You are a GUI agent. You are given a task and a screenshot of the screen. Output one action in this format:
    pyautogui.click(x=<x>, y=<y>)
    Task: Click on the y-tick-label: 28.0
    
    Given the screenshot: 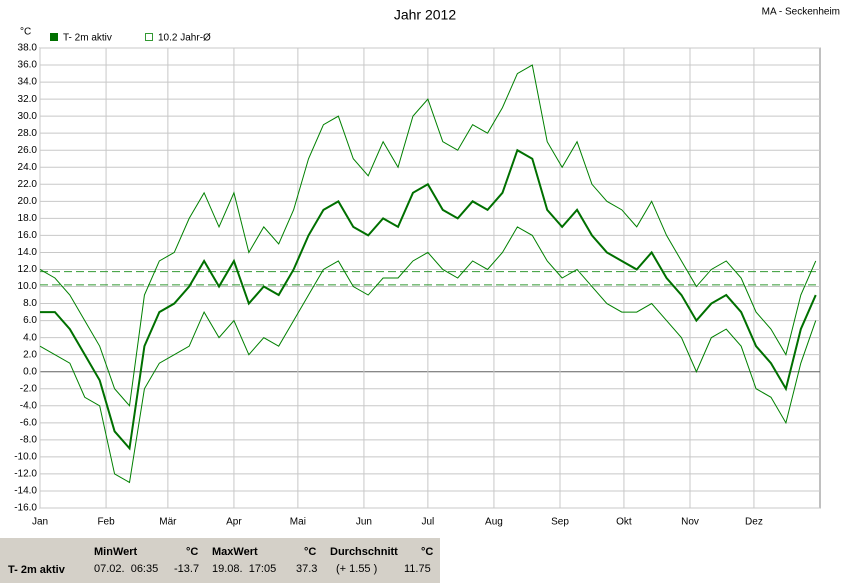 What is the action you would take?
    pyautogui.click(x=28, y=133)
    